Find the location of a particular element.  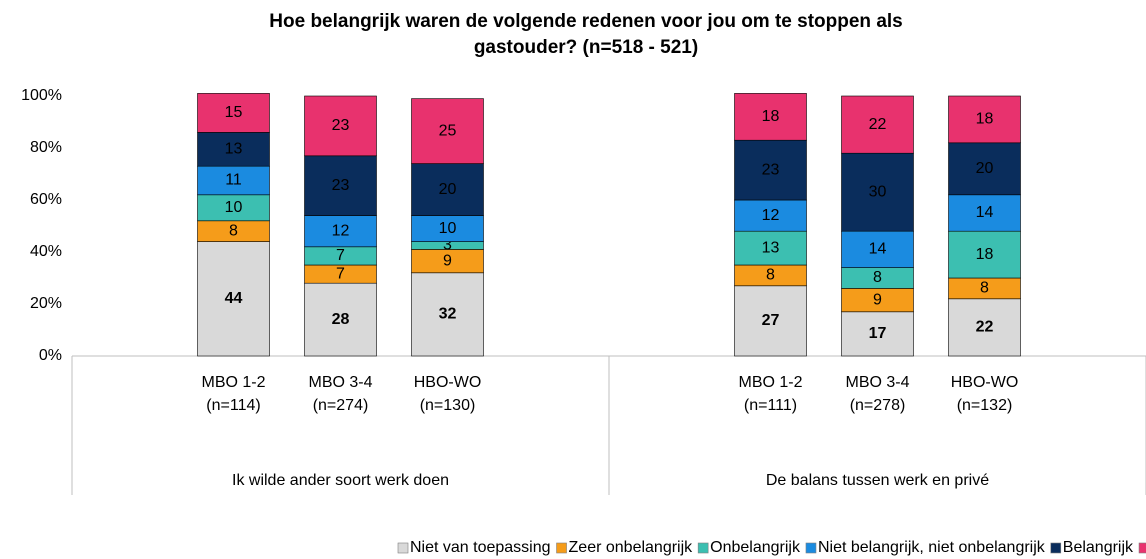

legend-label: Niet van toepassing is located at coordinates (480, 547).